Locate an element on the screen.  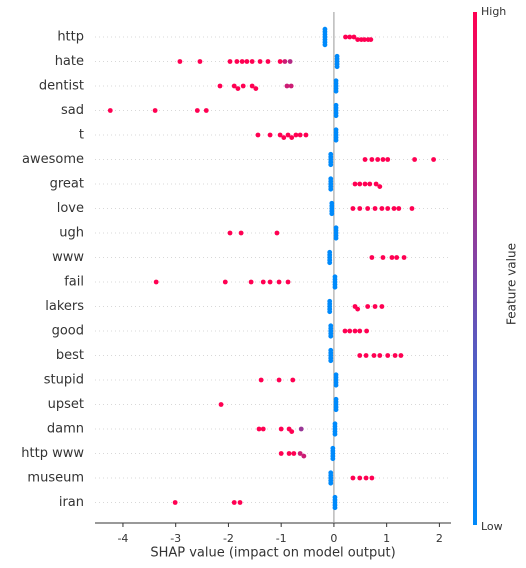
colorbar-high: High is located at coordinates (493, 11).